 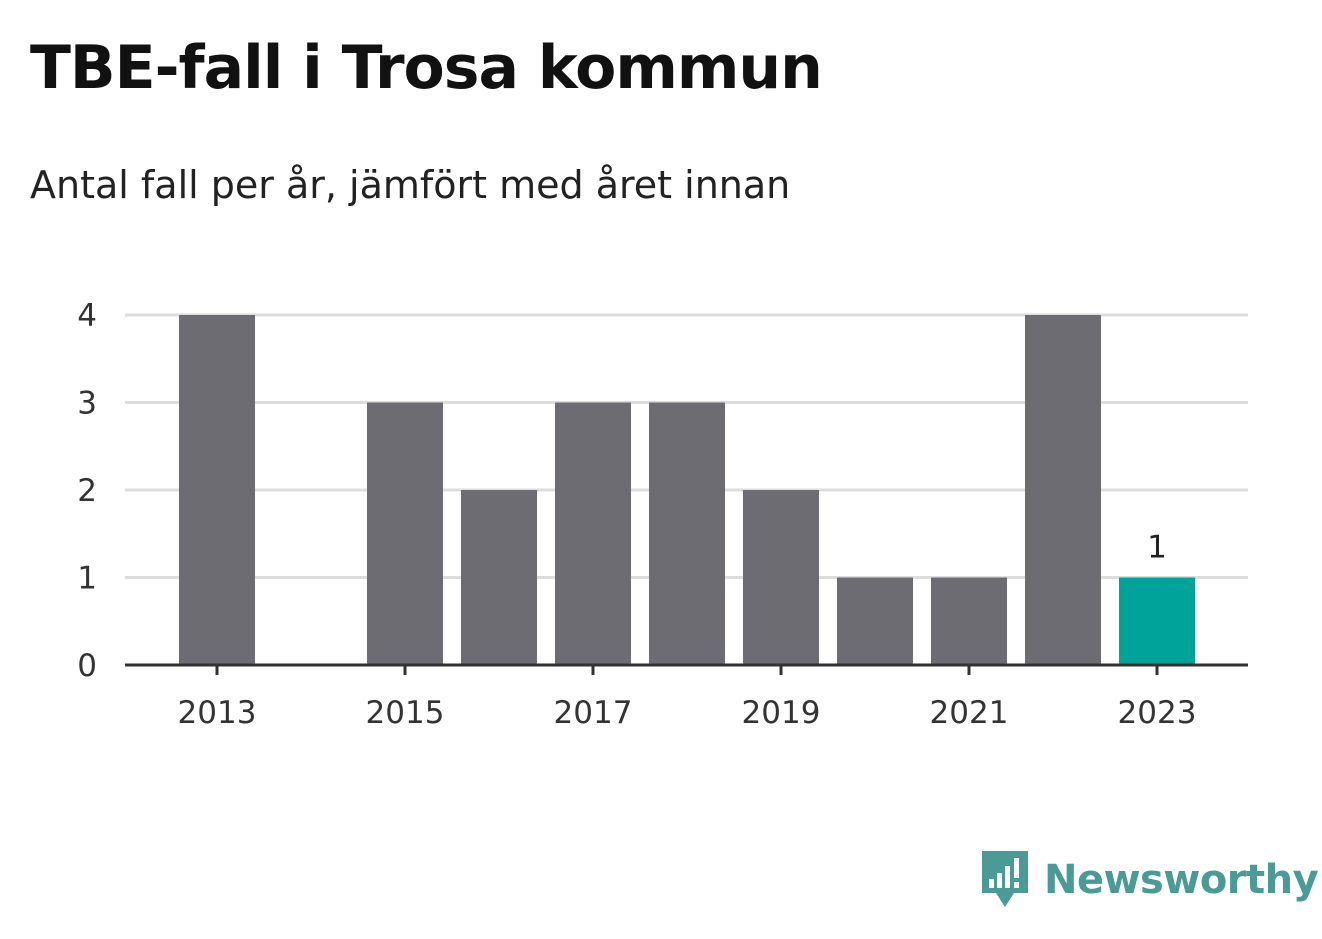 What do you see at coordinates (969, 713) in the screenshot?
I see `x-tick-label: 2021` at bounding box center [969, 713].